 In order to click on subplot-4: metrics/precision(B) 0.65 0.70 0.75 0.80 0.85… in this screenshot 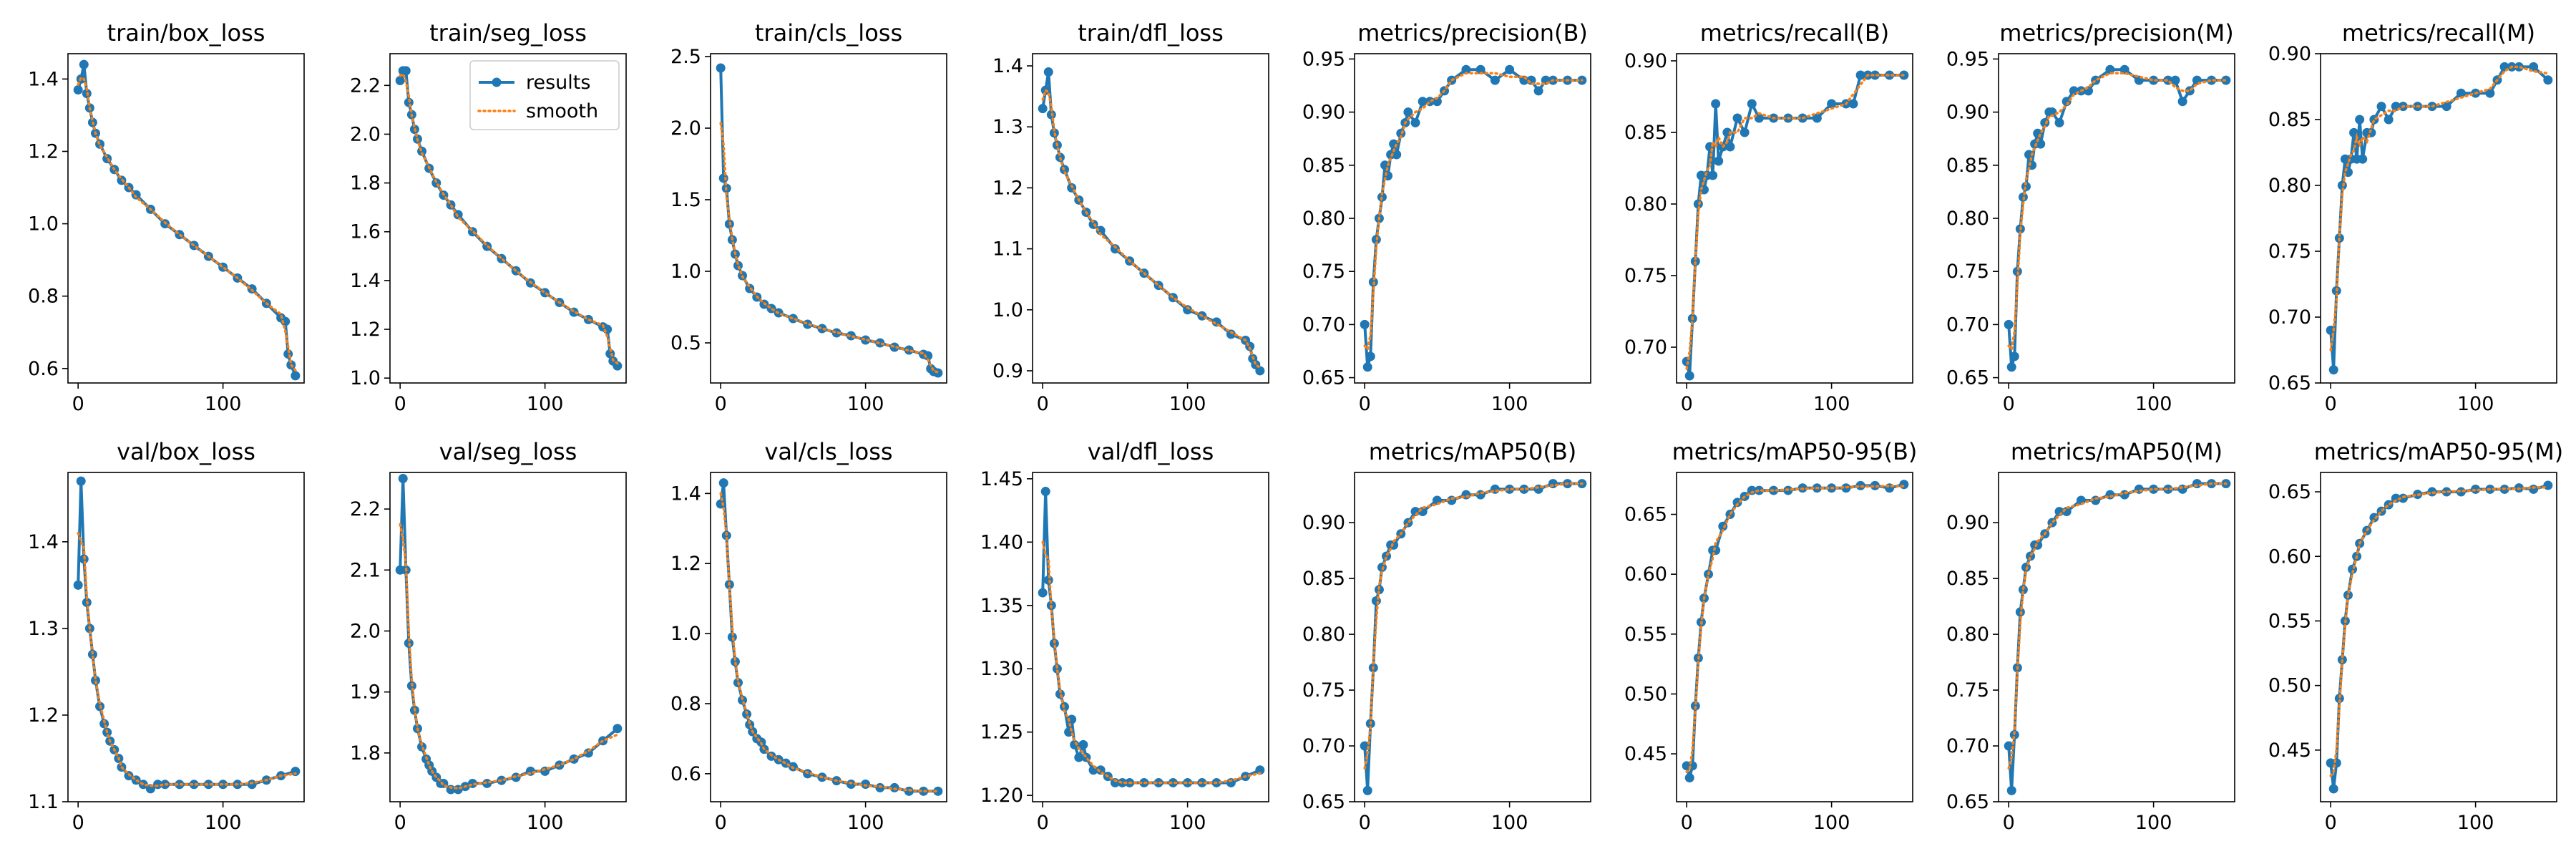, I will do `click(1446, 217)`.